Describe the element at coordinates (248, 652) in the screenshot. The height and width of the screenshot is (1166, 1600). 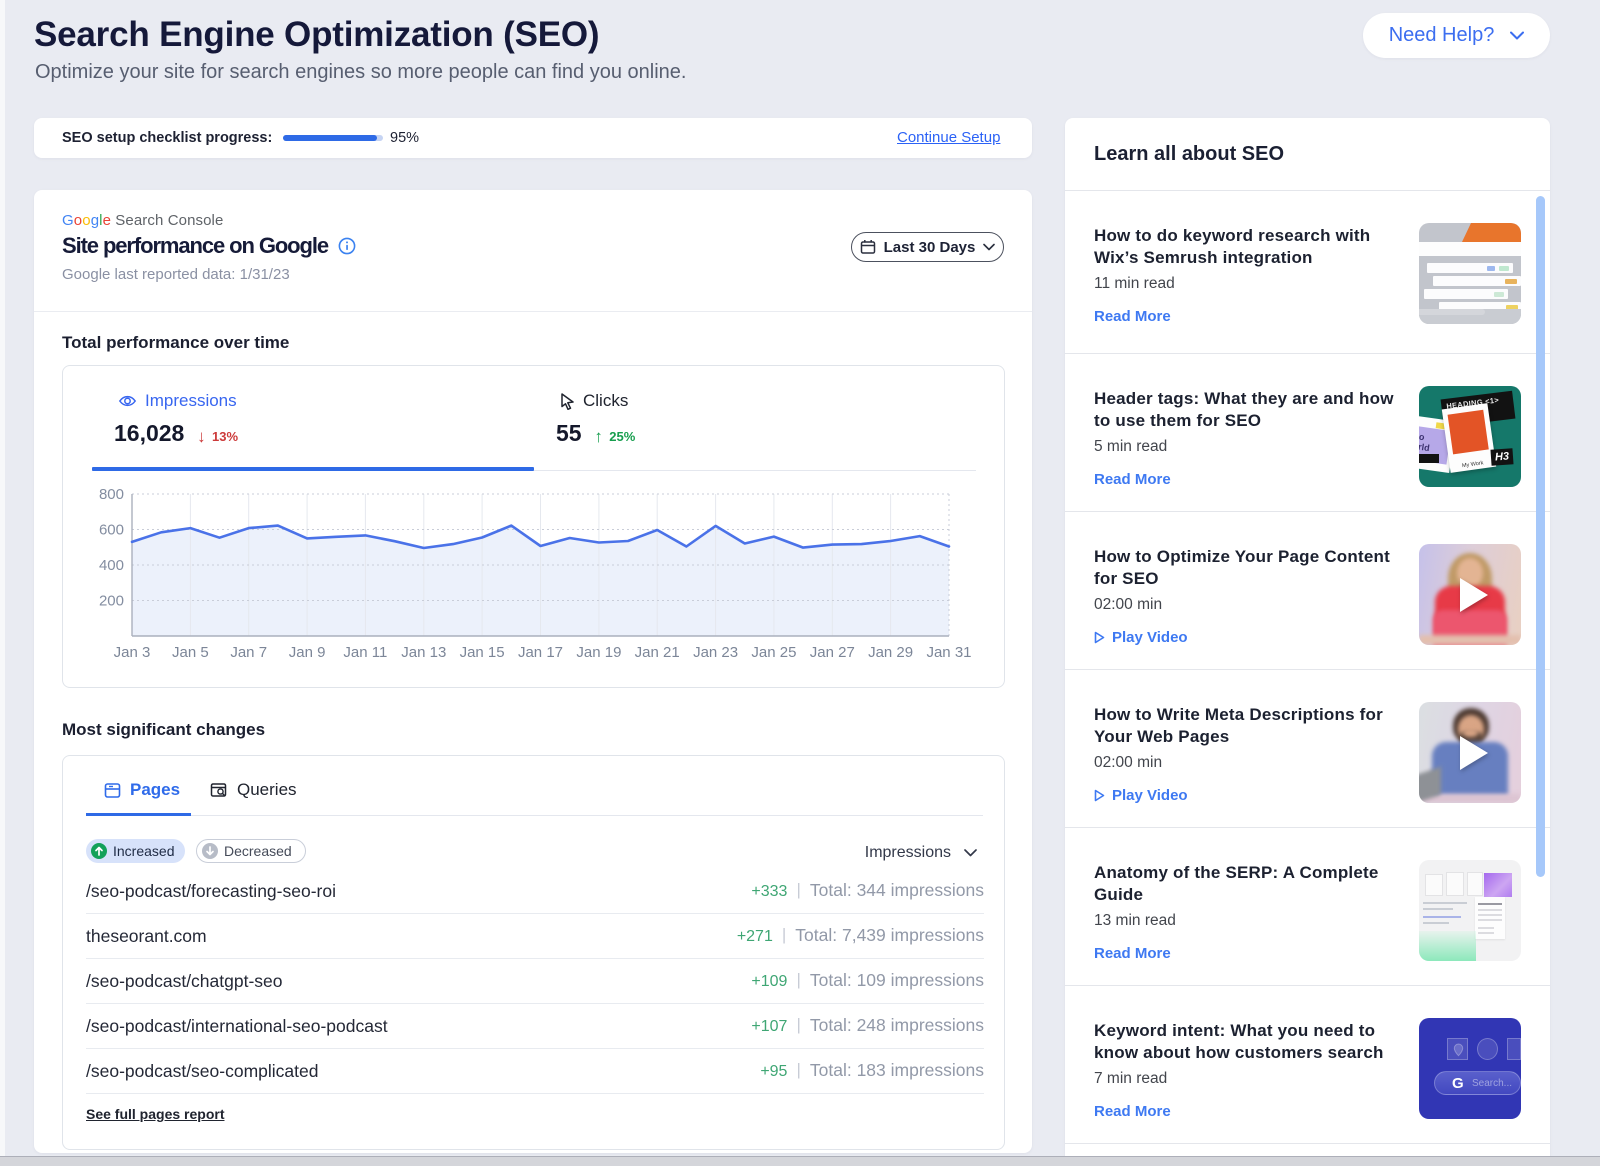
I see `svg-text: Jan 7` at that location.